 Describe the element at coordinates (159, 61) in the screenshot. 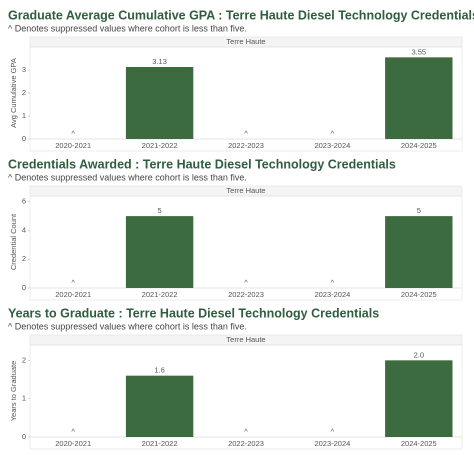

I see `value-label: 3.13` at that location.